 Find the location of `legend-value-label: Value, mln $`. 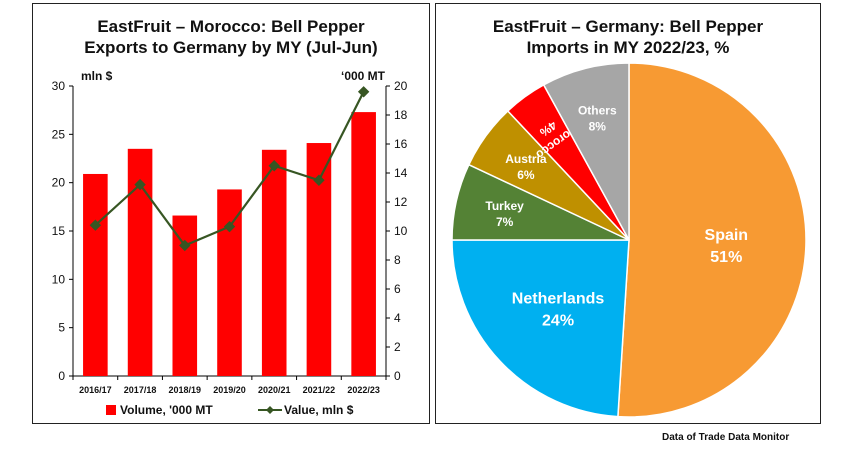

legend-value-label: Value, mln $ is located at coordinates (319, 410).